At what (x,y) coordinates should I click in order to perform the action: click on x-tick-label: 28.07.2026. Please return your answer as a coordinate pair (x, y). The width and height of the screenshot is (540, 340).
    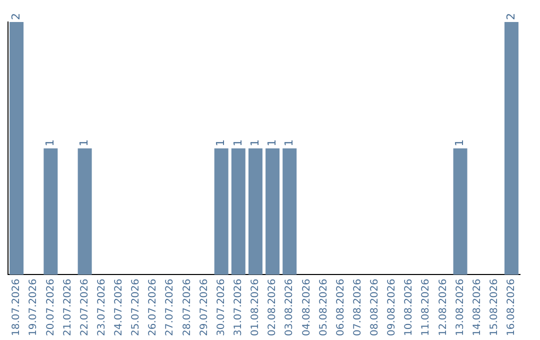
    Looking at the image, I should click on (187, 307).